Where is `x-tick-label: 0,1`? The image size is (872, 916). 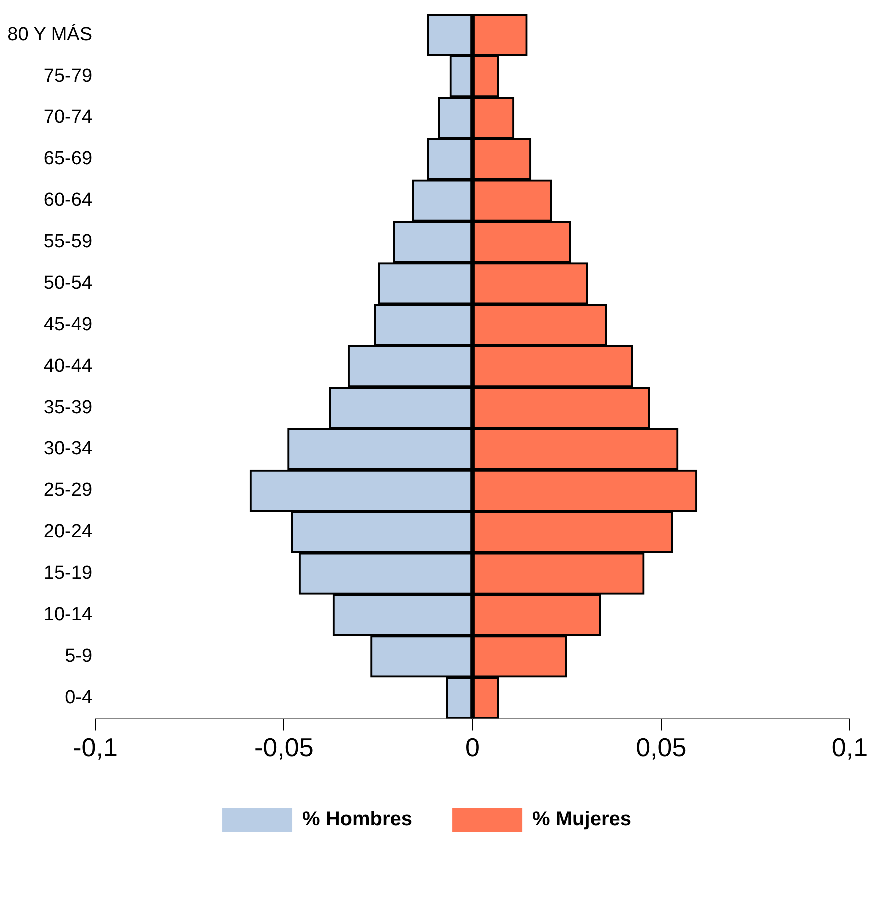
x-tick-label: 0,1 is located at coordinates (850, 747).